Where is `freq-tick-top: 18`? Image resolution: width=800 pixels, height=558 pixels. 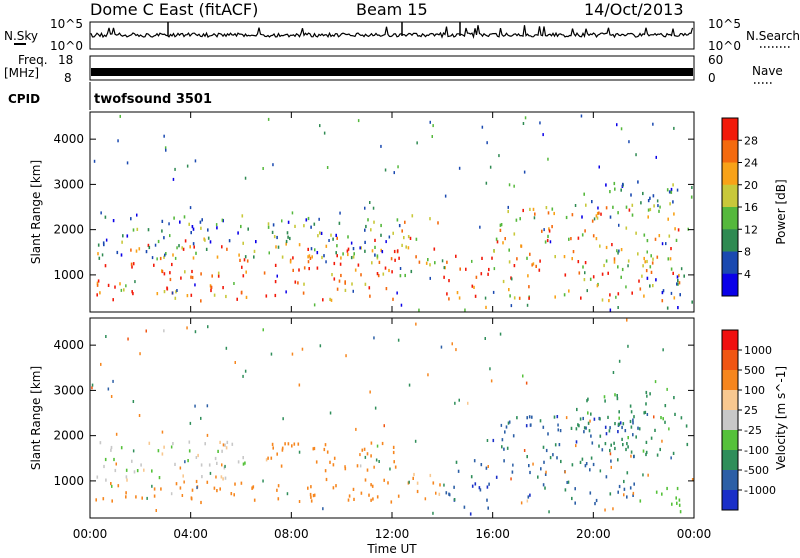
freq-tick-top: 18 is located at coordinates (65, 60).